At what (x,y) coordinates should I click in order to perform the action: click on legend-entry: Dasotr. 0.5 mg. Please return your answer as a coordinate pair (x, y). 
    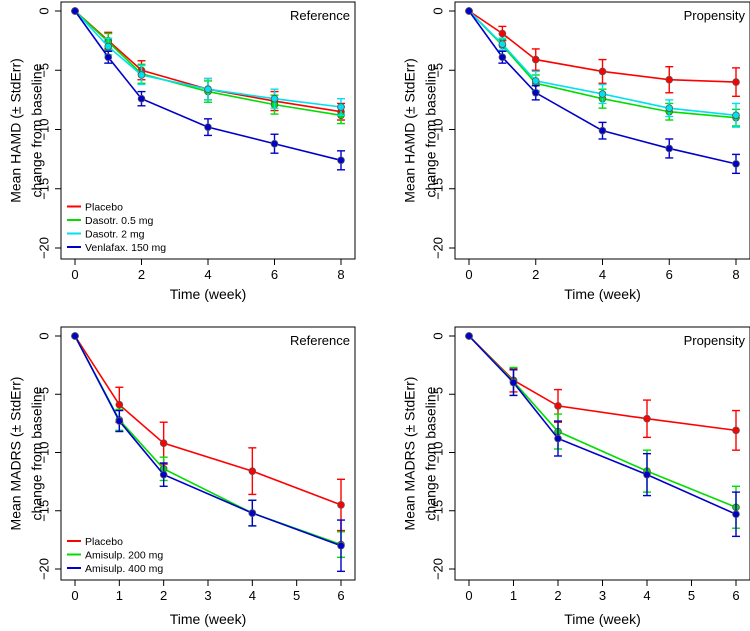
    Looking at the image, I should click on (119, 221).